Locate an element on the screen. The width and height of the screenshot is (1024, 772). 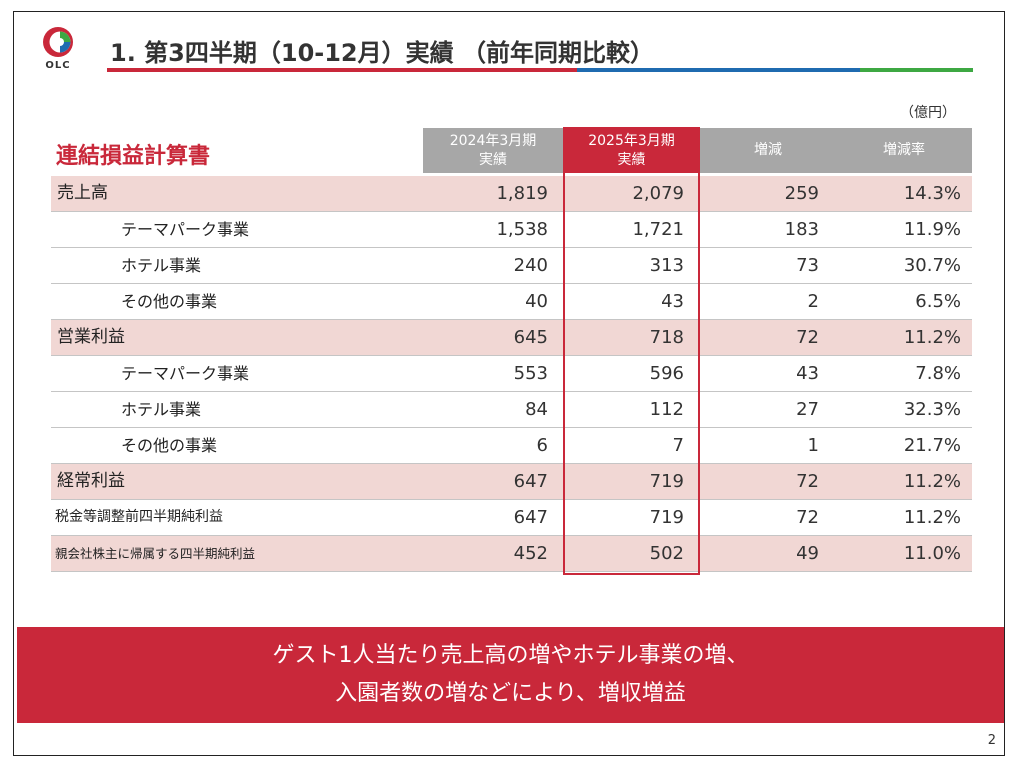
cell-rate: 6.5% is located at coordinates (938, 301).